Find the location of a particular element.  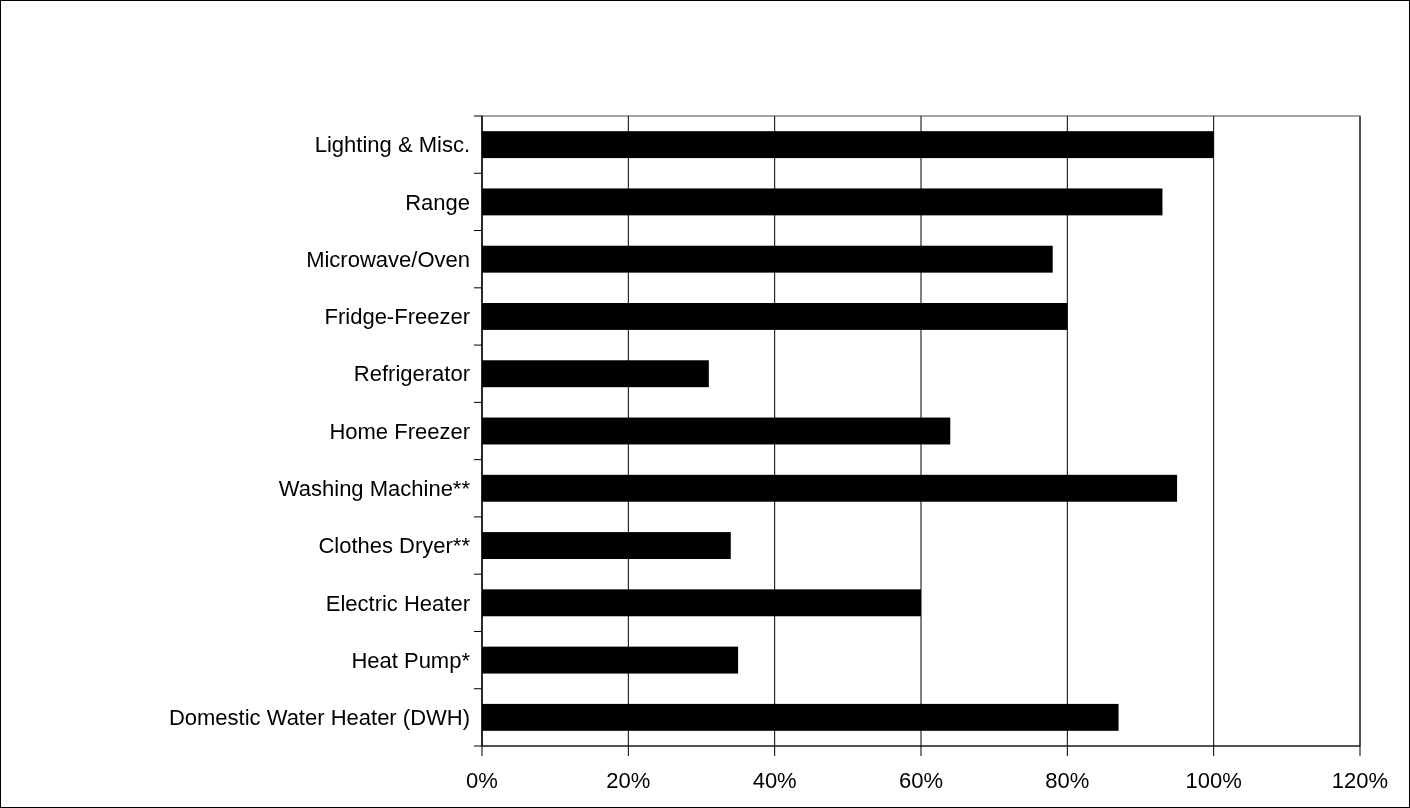

y-tick-label: Electric Heater is located at coordinates (397, 603).